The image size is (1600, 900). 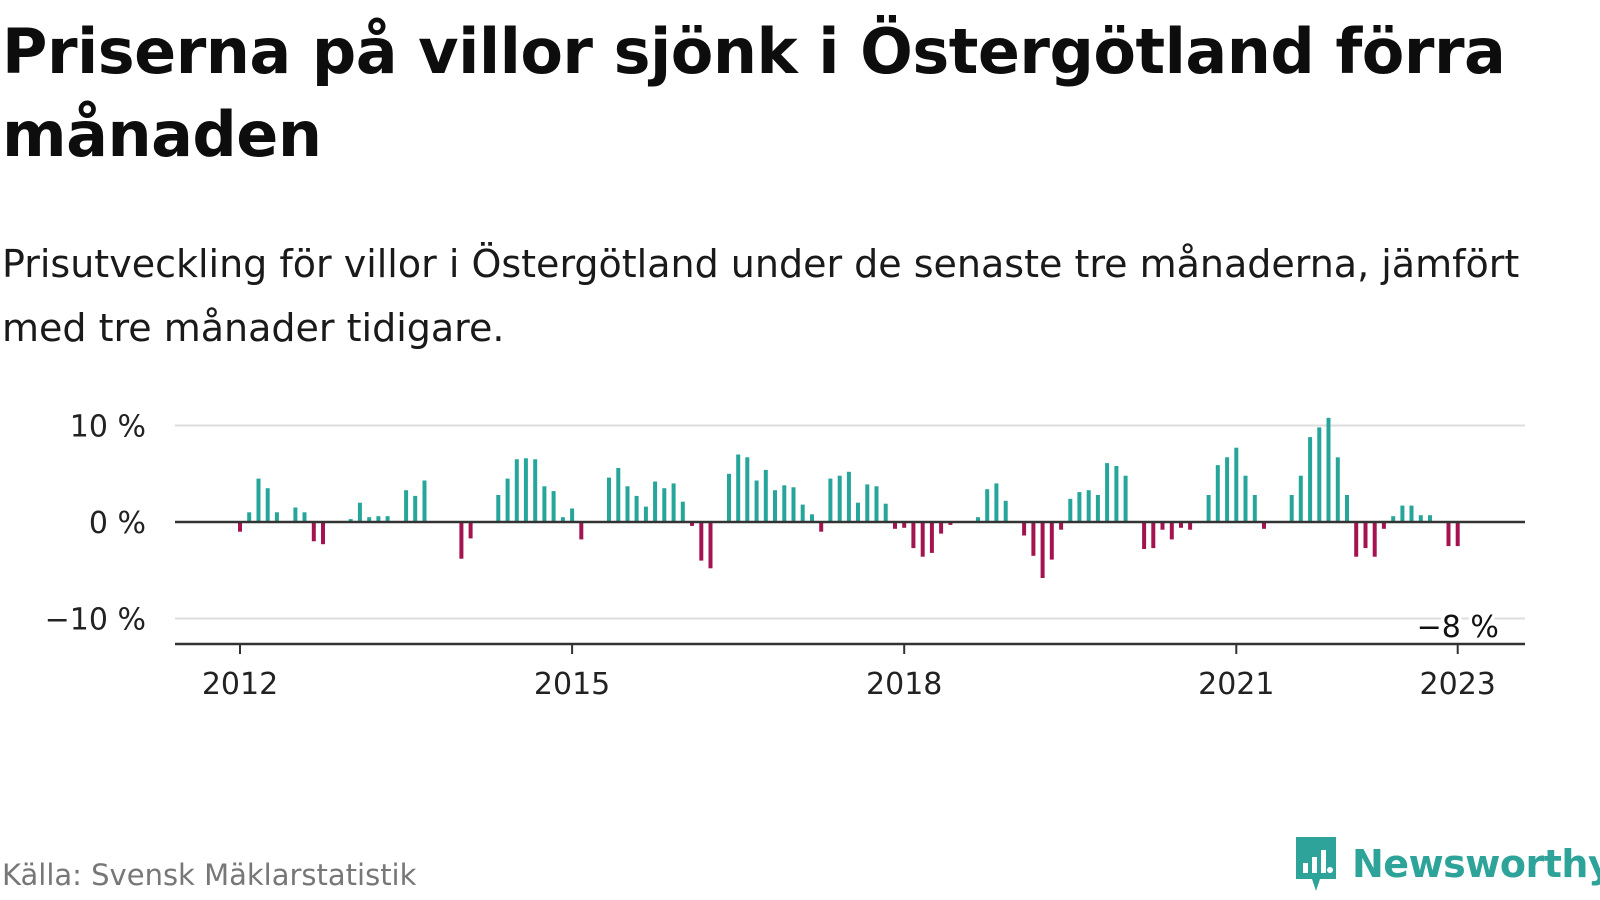 I want to click on y-tick-label: −10 %, so click(x=95, y=620).